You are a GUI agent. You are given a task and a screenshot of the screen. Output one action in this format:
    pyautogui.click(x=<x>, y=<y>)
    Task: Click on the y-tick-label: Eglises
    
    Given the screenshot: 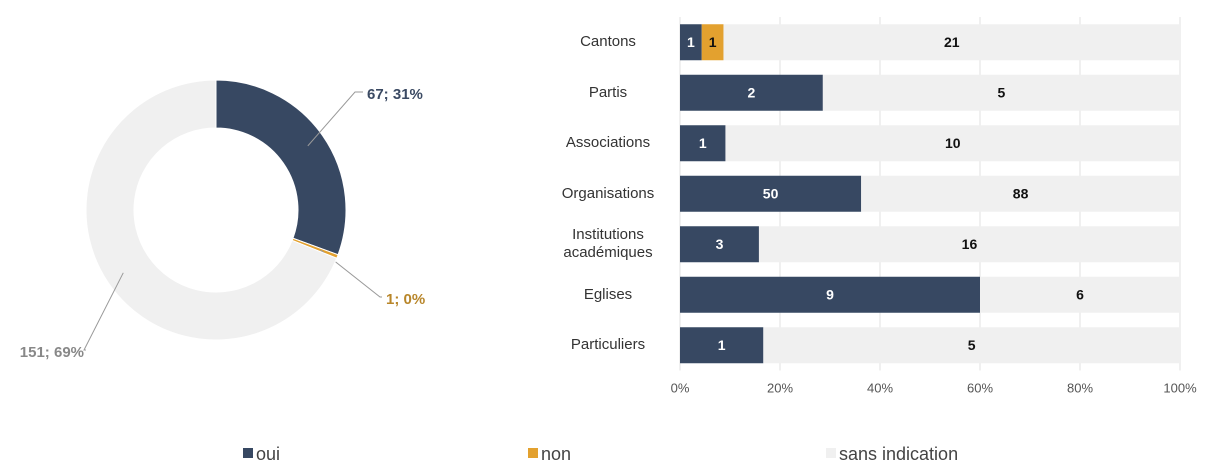 What is the action you would take?
    pyautogui.click(x=608, y=294)
    